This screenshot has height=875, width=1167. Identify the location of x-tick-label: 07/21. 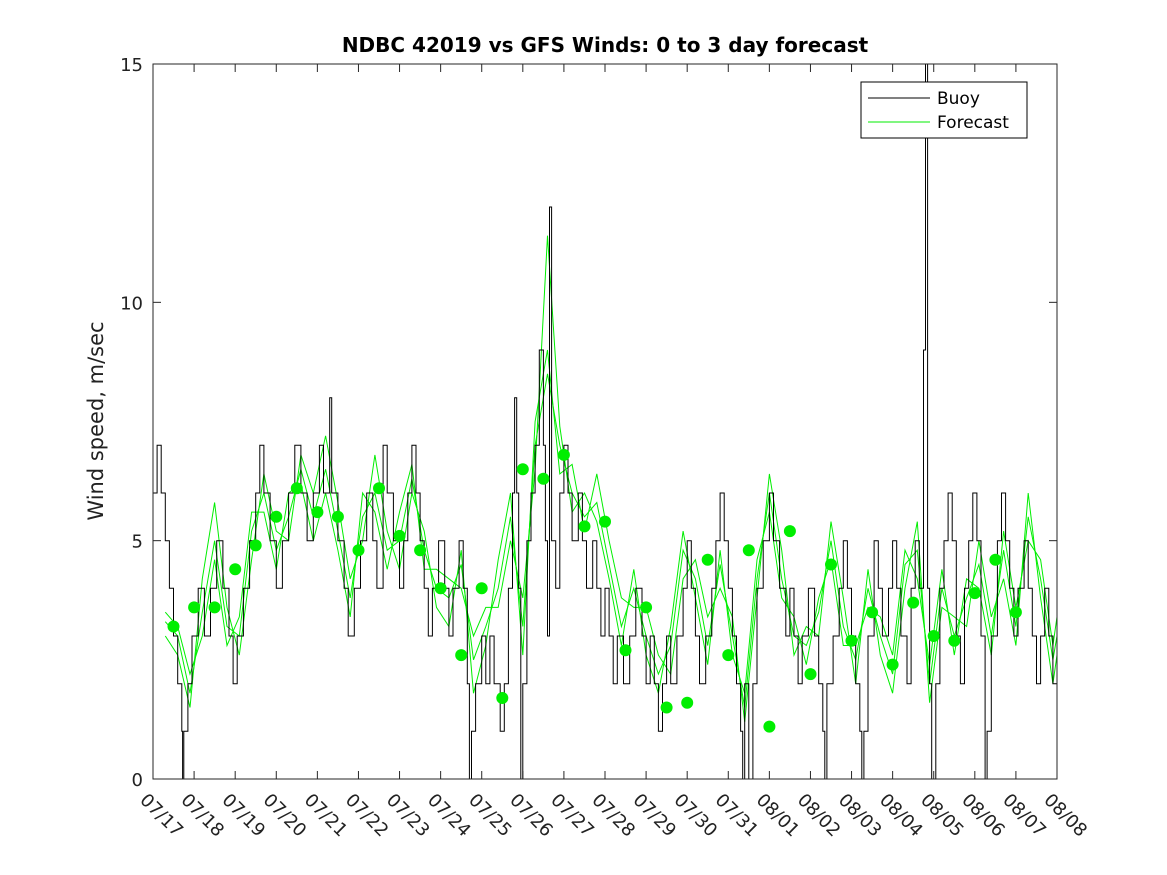
(326, 816).